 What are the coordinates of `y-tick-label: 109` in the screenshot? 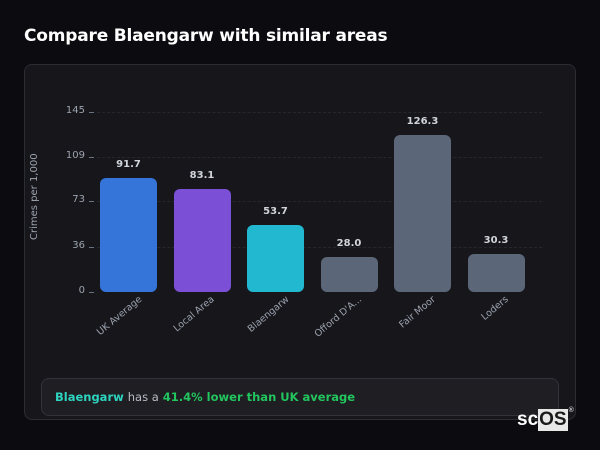 It's located at (75, 155).